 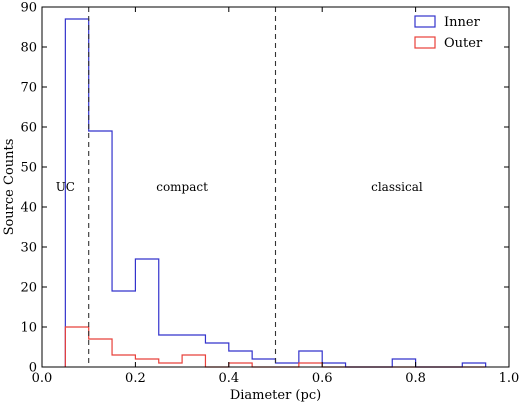 I want to click on y-tick-label: 60, so click(x=28, y=128).